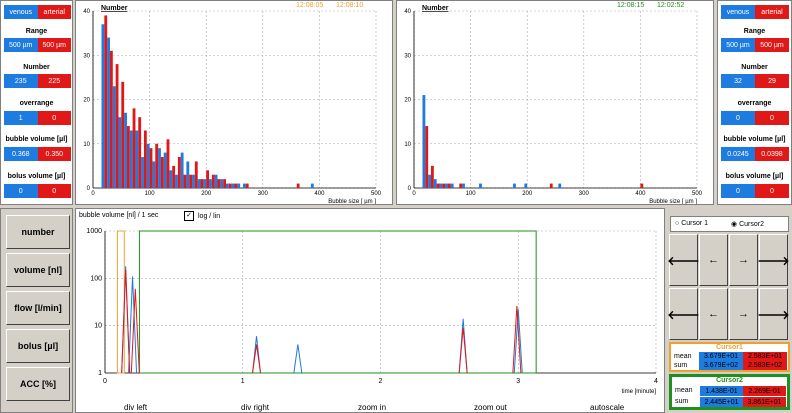 The width and height of the screenshot is (792, 413). I want to click on bubble-volume-venous: 0.368, so click(21, 154).